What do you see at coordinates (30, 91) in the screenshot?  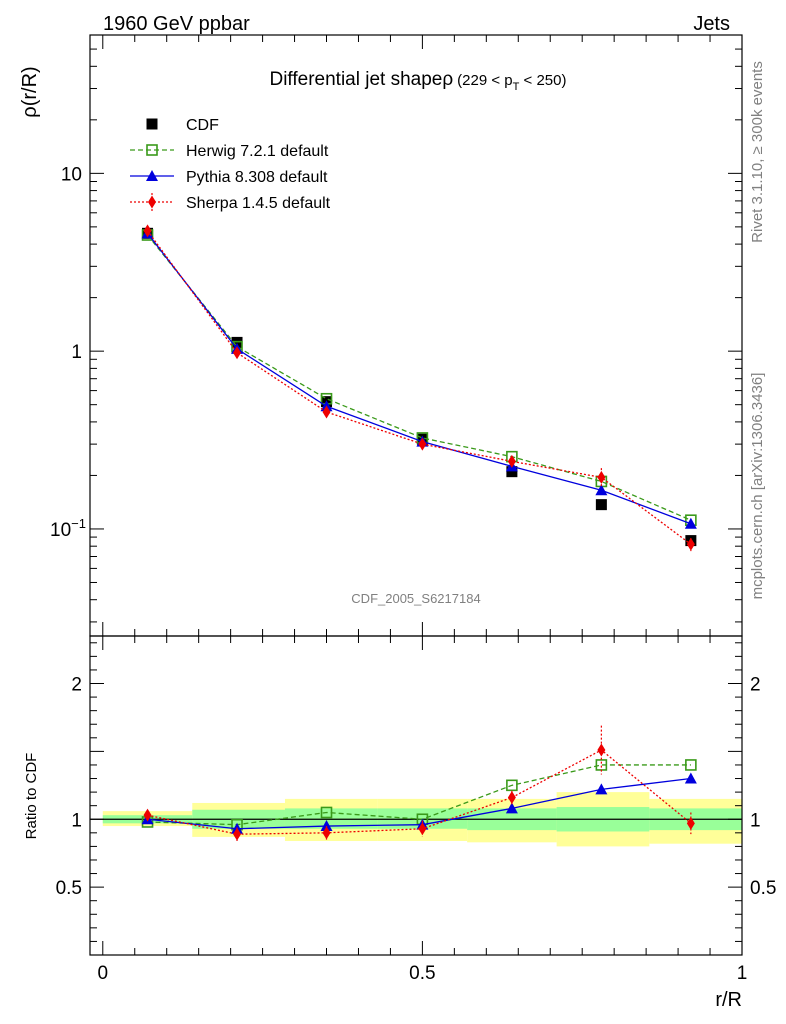 I see `main-ylabel: ρ(r/R)` at bounding box center [30, 91].